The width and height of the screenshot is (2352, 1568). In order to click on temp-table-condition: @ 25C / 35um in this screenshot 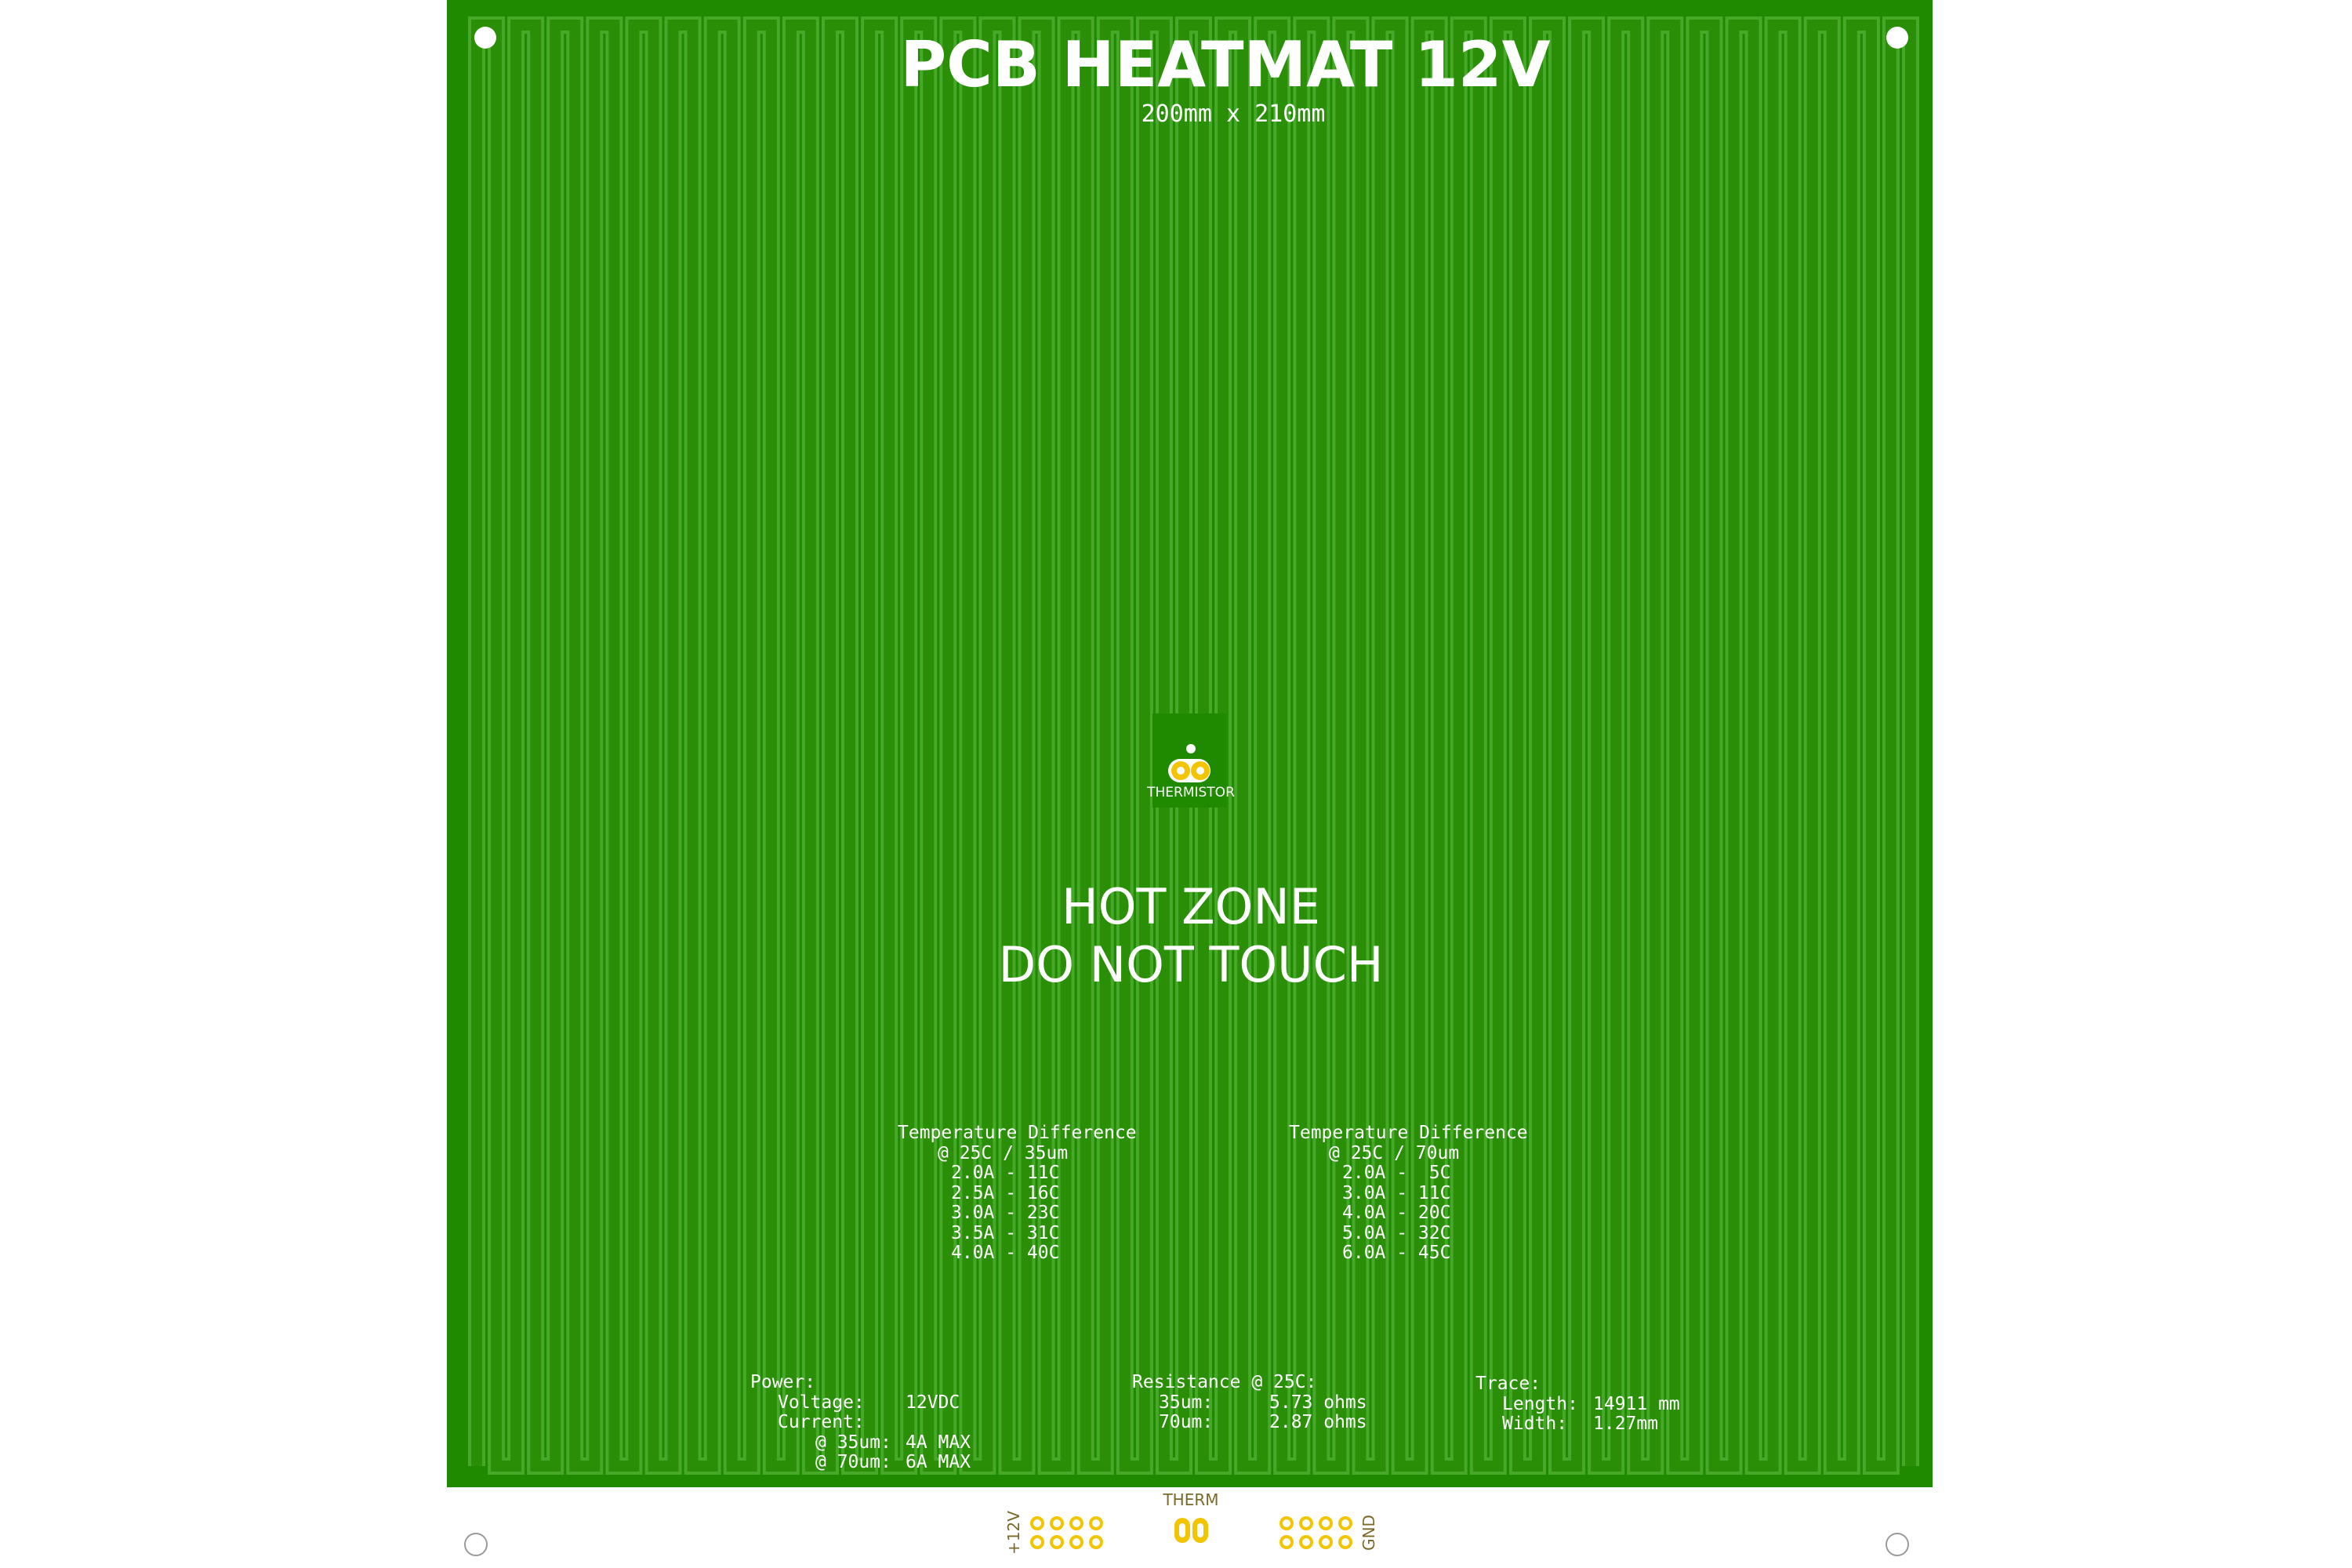, I will do `click(1003, 1153)`.